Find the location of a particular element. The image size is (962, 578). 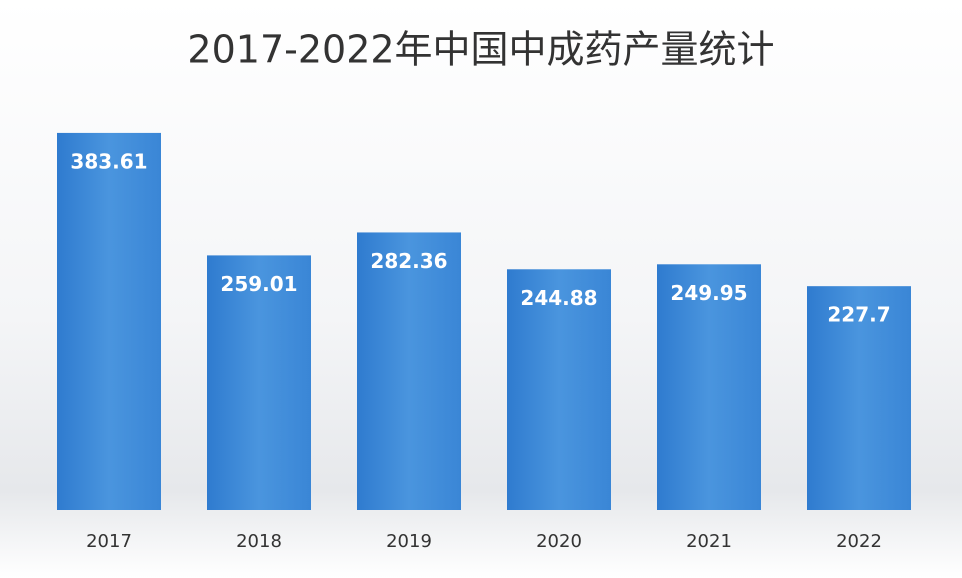

data-label: 249.95 is located at coordinates (708, 293).